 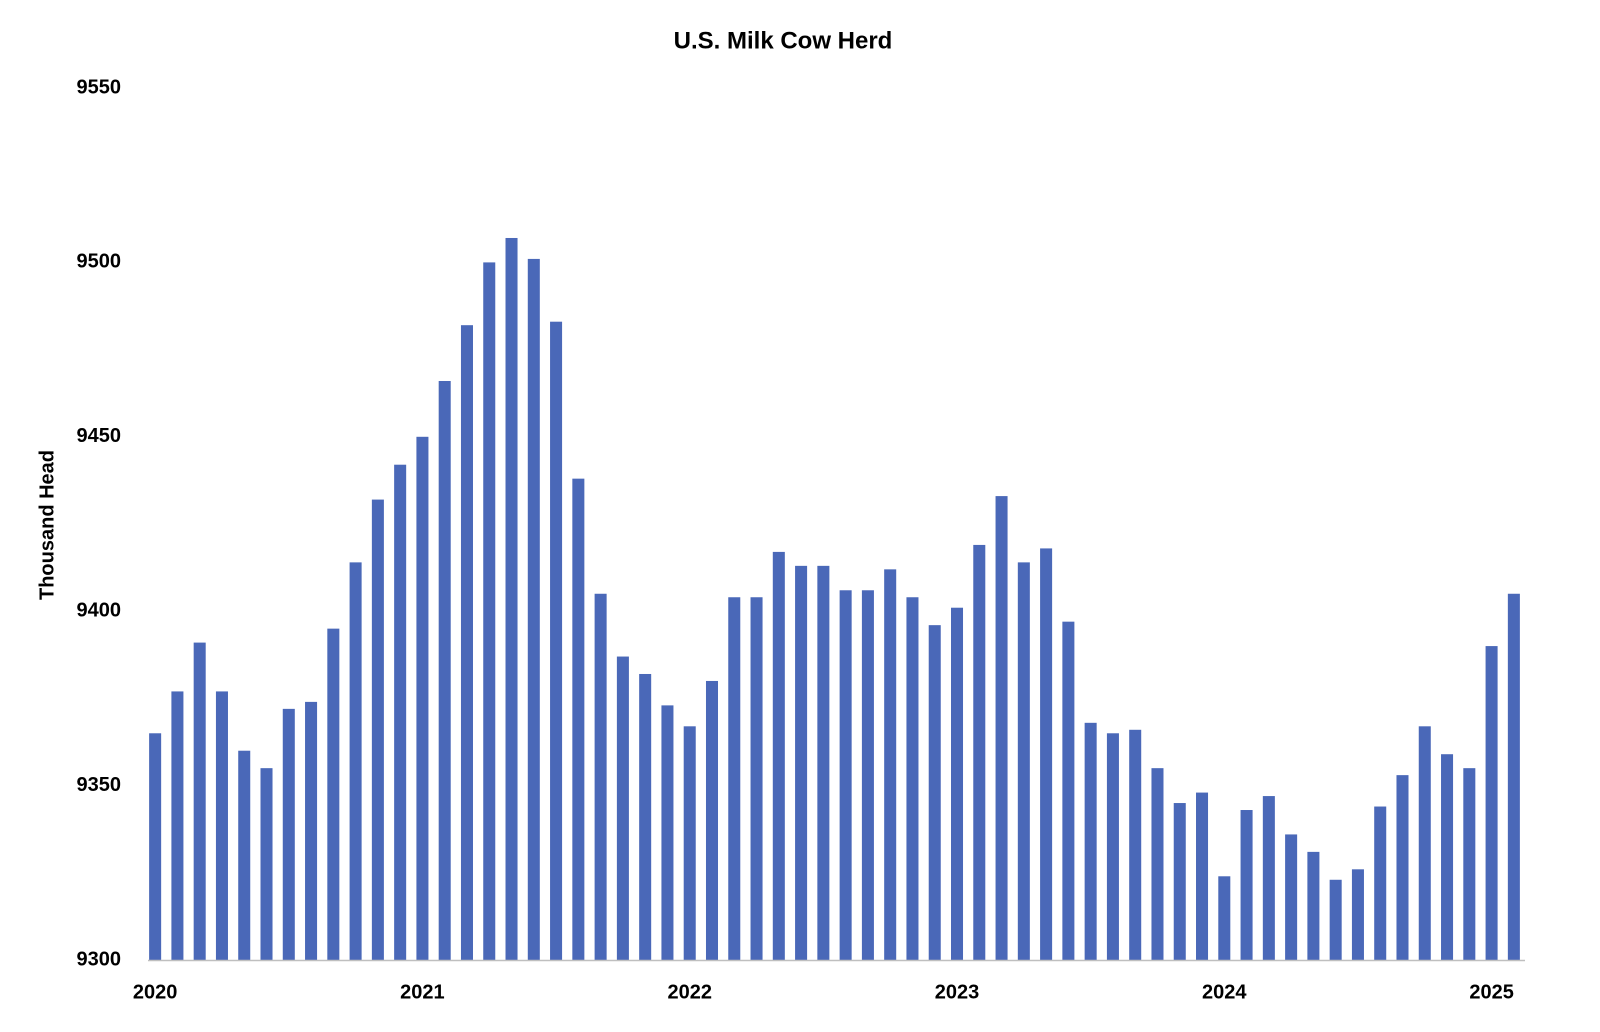 What do you see at coordinates (99, 87) in the screenshot?
I see `y-tick-label: 9550` at bounding box center [99, 87].